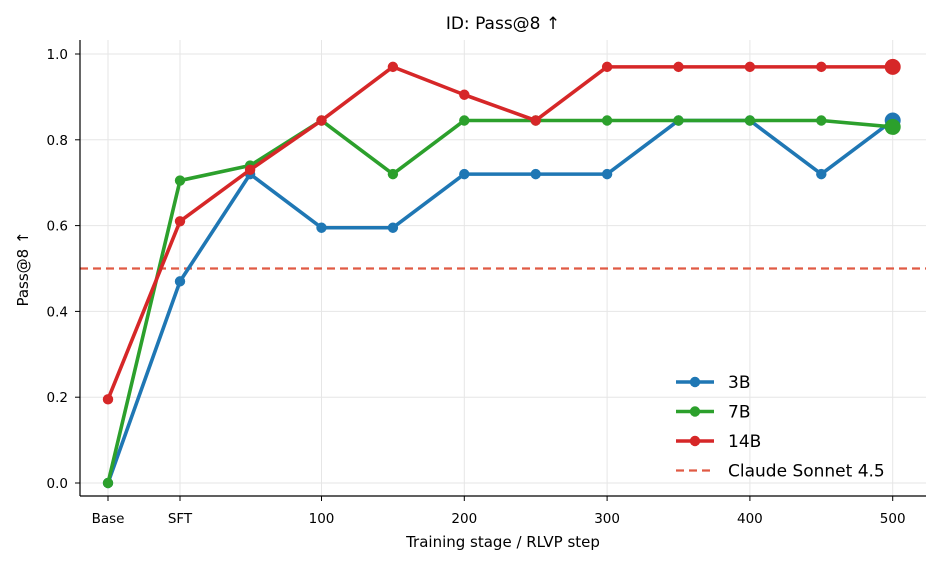  Describe the element at coordinates (503, 24) in the screenshot. I see `chart-title: ID: Pass@8 ↑` at that location.